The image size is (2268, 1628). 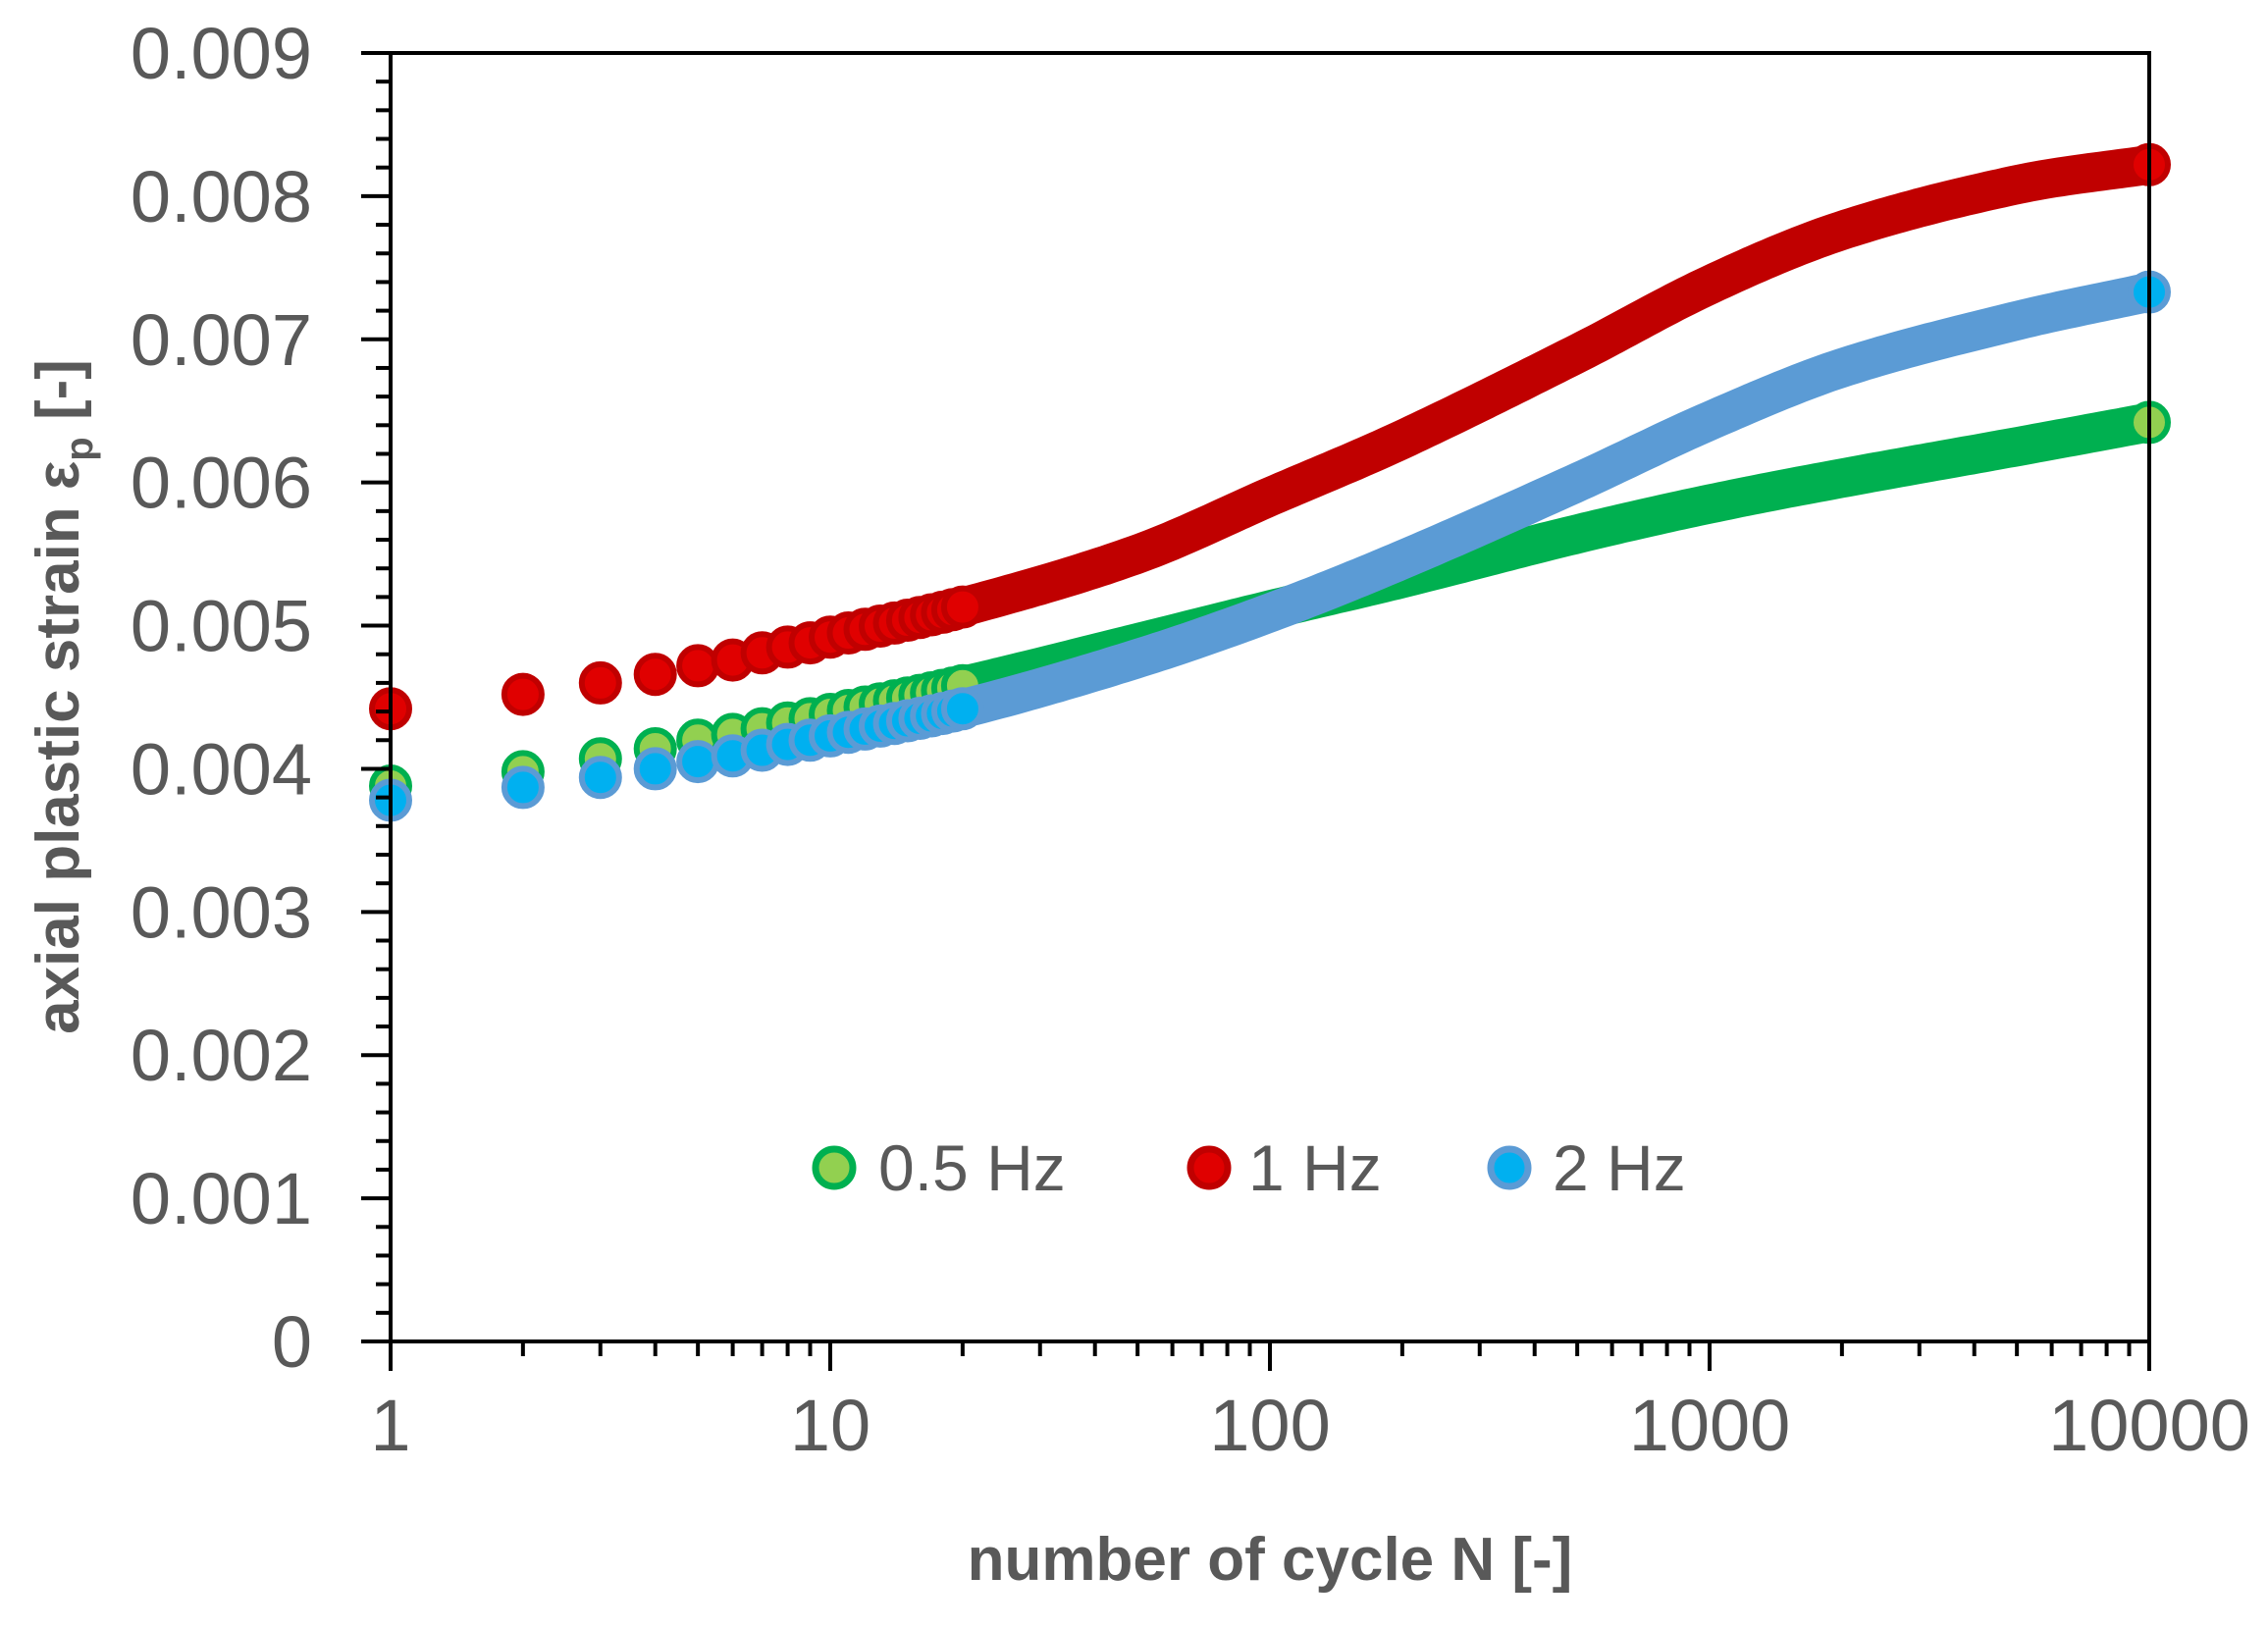 What do you see at coordinates (58, 398) in the screenshot?
I see `y-axis-title-suffix: [-]` at bounding box center [58, 398].